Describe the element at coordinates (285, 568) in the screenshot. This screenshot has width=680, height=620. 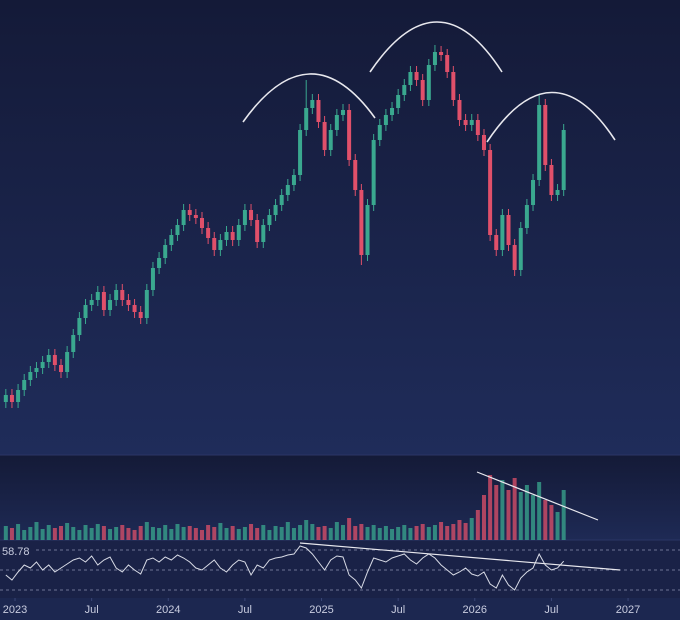
I see `rsi-line` at that location.